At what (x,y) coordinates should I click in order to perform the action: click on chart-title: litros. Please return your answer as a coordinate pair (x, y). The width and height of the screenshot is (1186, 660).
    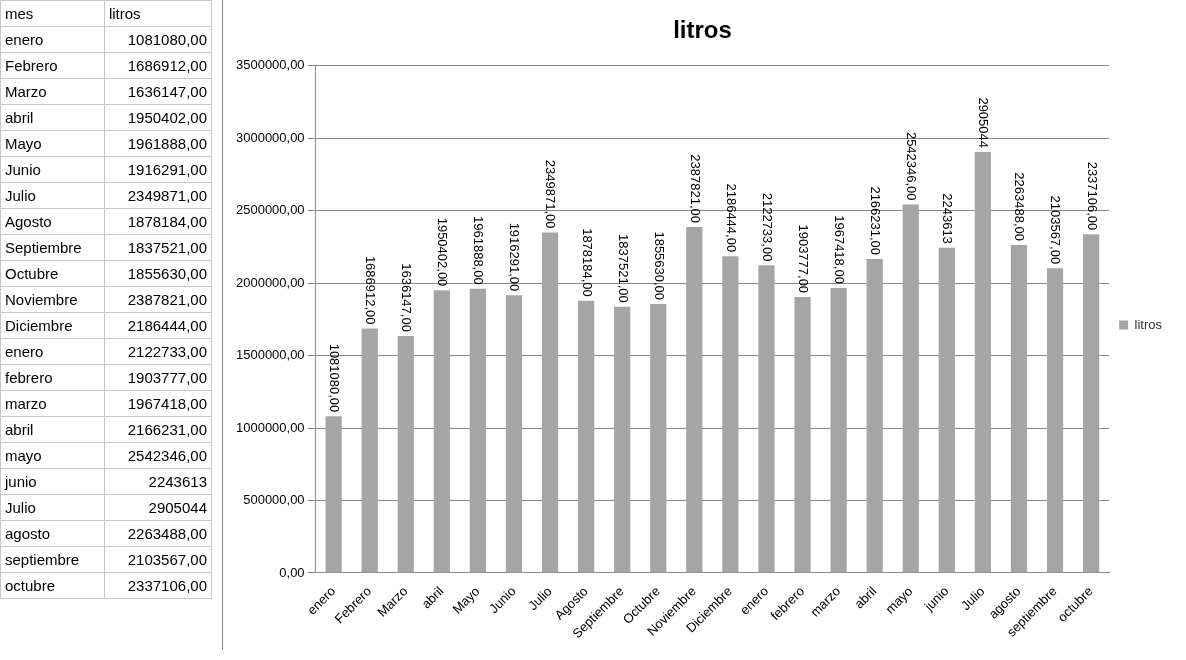
    Looking at the image, I should click on (702, 30).